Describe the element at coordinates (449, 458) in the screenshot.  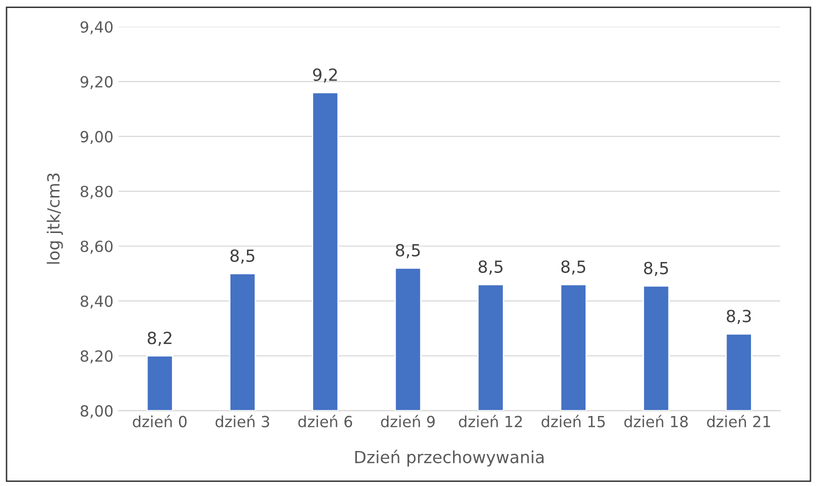
I see `x-axis-title: Dzień przechowywania` at that location.